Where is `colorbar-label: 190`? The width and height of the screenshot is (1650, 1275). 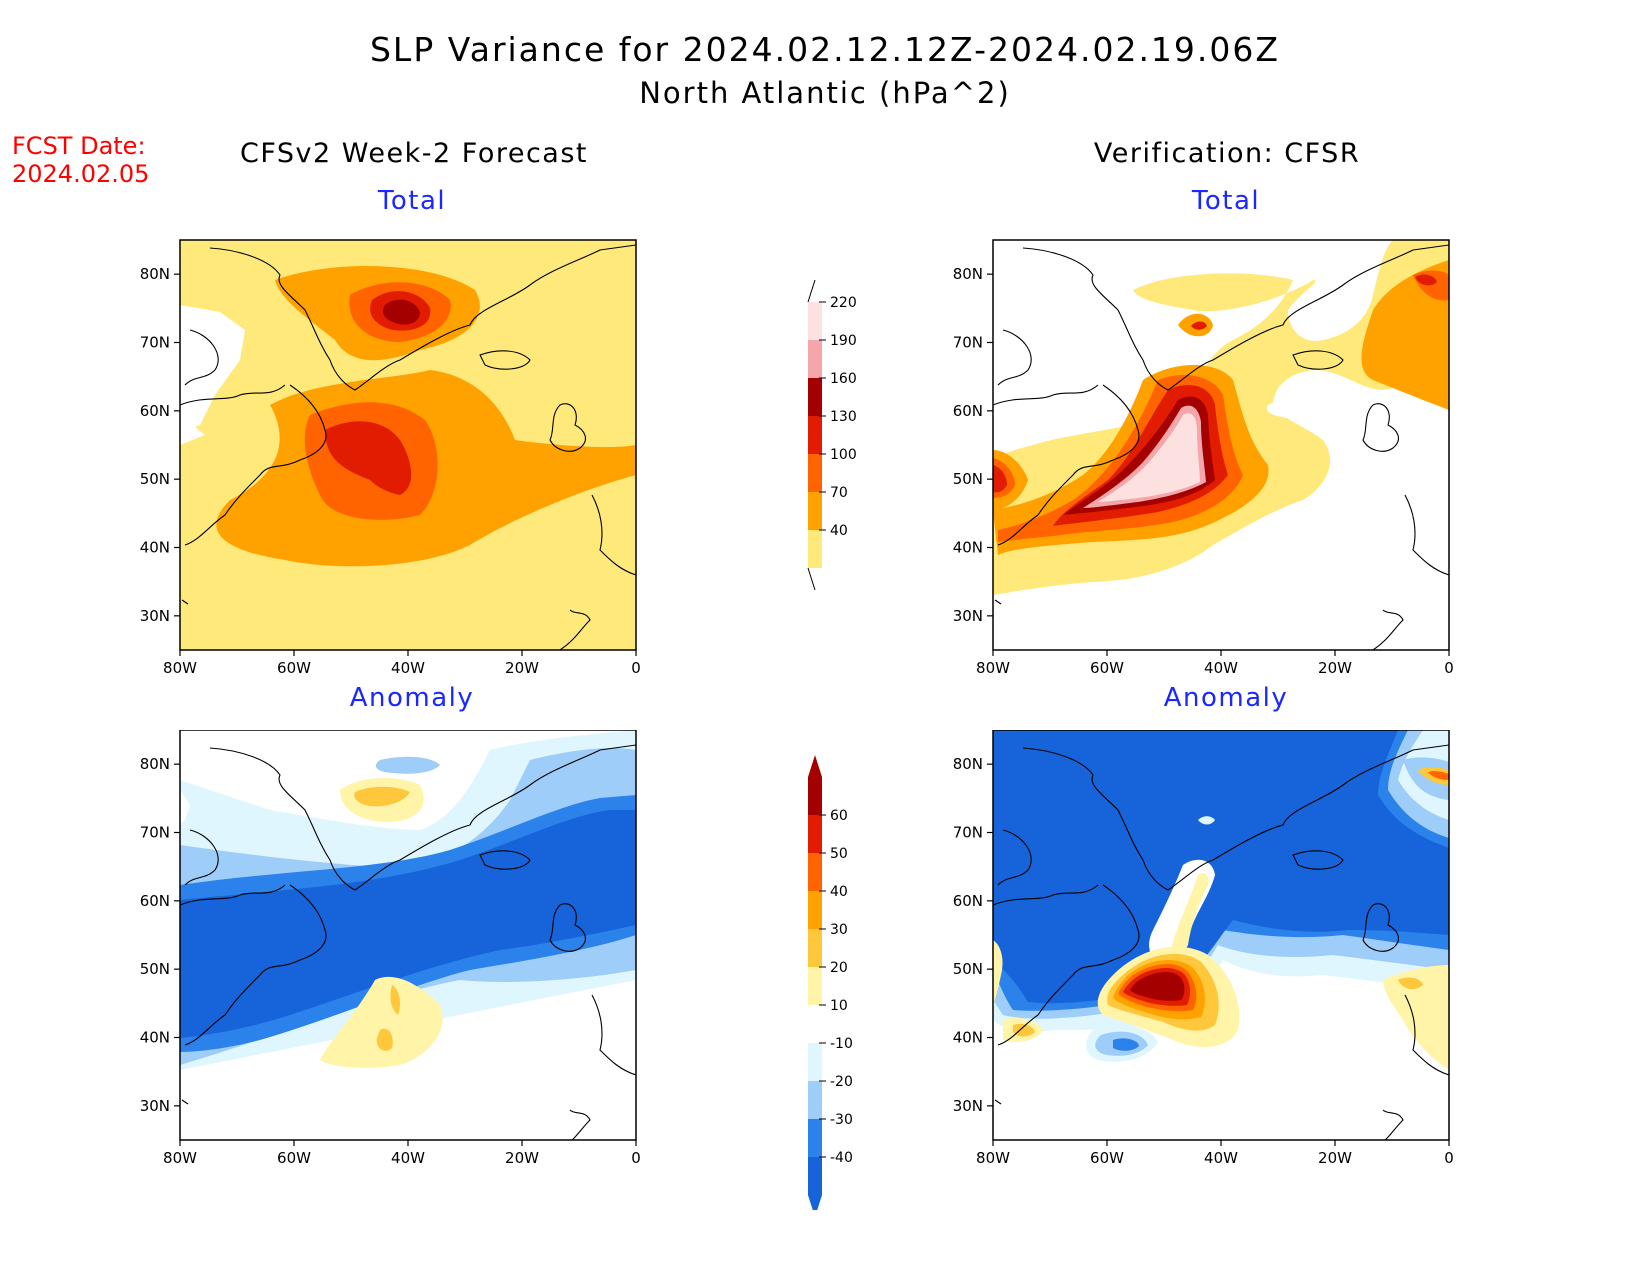
colorbar-label: 190 is located at coordinates (843, 341).